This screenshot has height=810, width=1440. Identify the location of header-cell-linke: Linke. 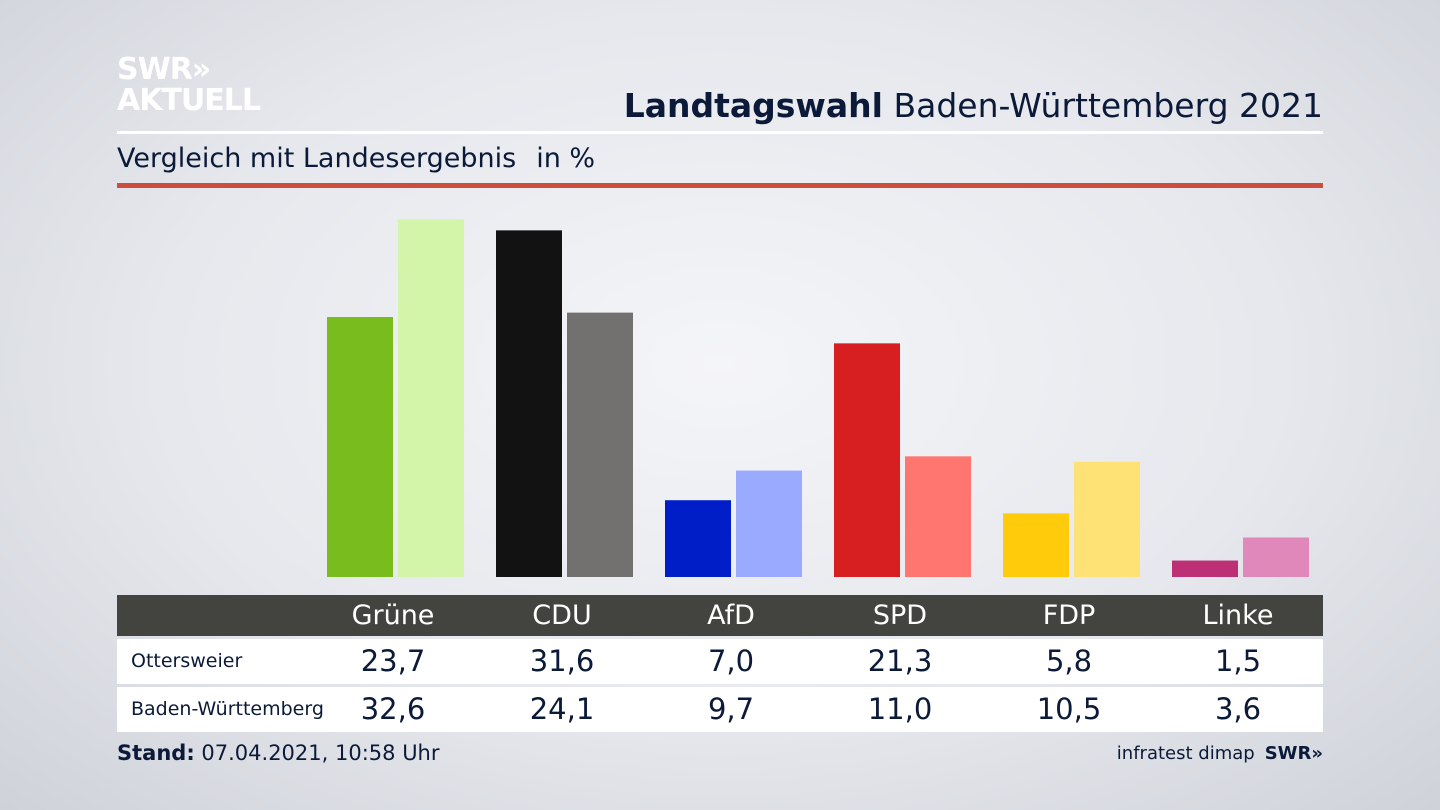
(1238, 615).